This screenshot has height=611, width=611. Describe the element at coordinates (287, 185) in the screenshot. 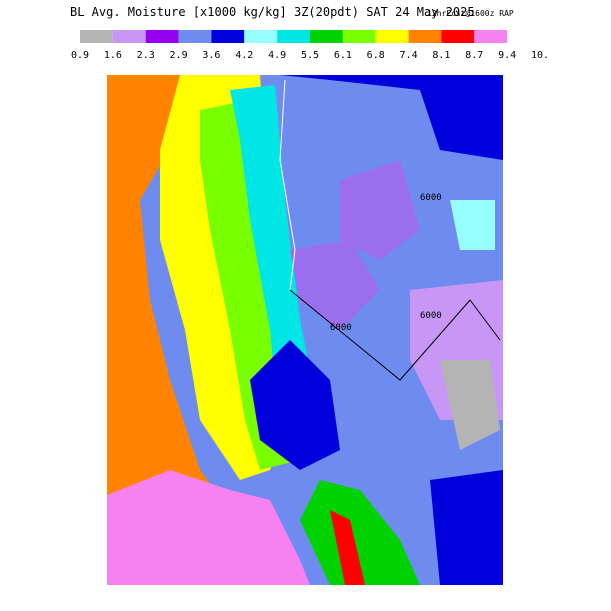

I see `border` at that location.